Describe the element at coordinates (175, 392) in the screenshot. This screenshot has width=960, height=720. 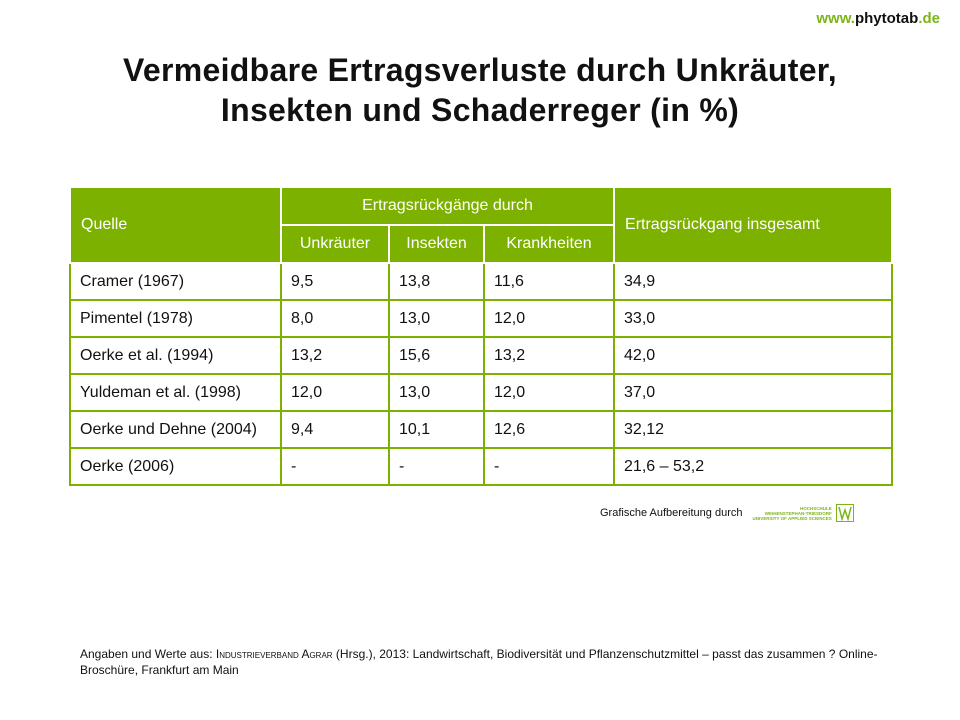
I see `cell-source: Yuldeman et al. (1998)` at that location.